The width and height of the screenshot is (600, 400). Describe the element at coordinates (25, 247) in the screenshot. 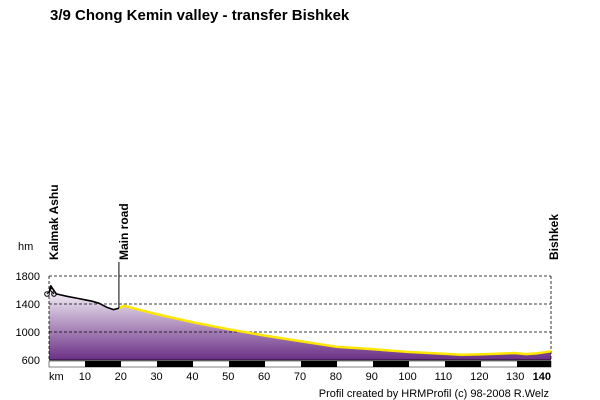

I see `y-axis-unit: hm` at that location.